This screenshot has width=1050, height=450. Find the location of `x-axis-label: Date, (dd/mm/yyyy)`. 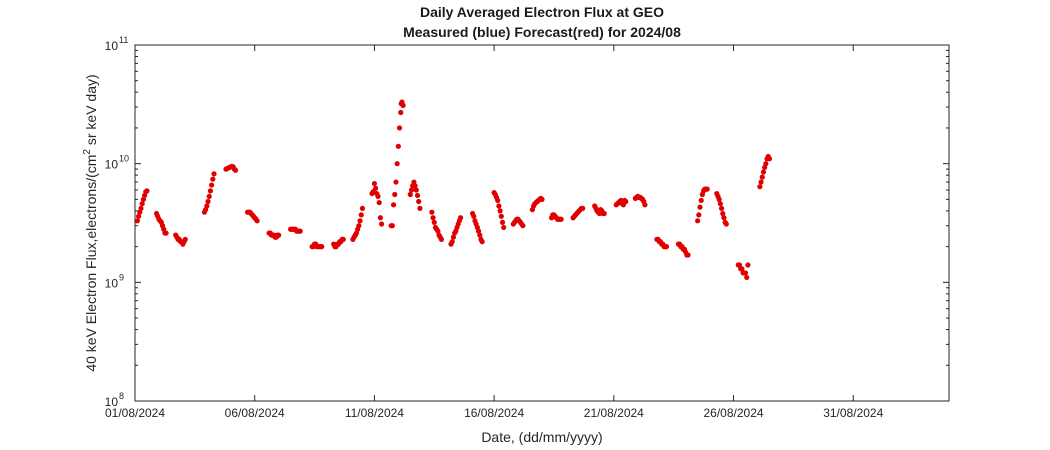

x-axis-label: Date, (dd/mm/yyyy) is located at coordinates (541, 437).